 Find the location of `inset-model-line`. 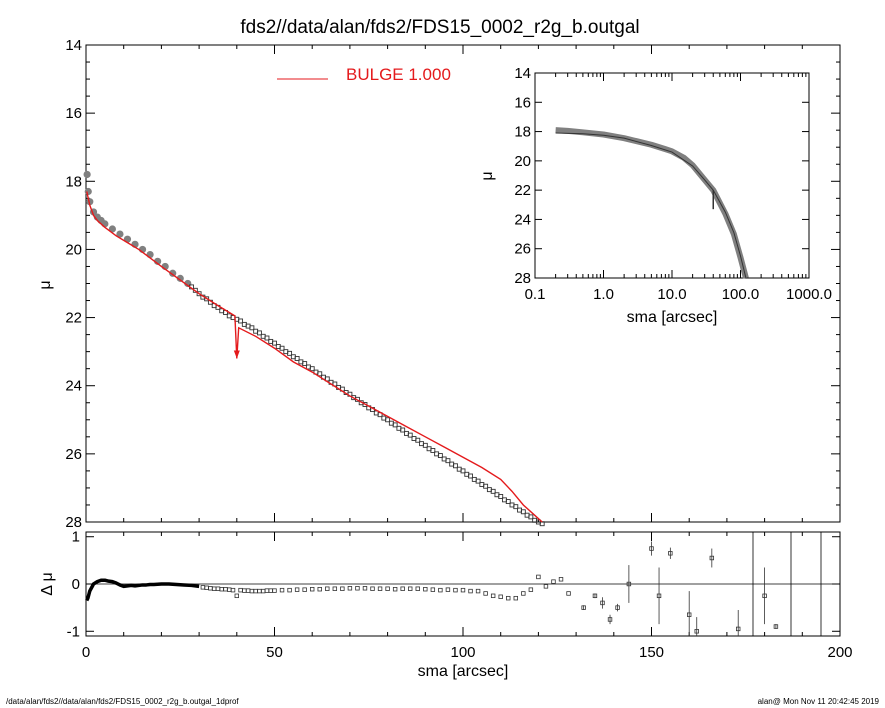

inset-model-line is located at coordinates (651, 205).